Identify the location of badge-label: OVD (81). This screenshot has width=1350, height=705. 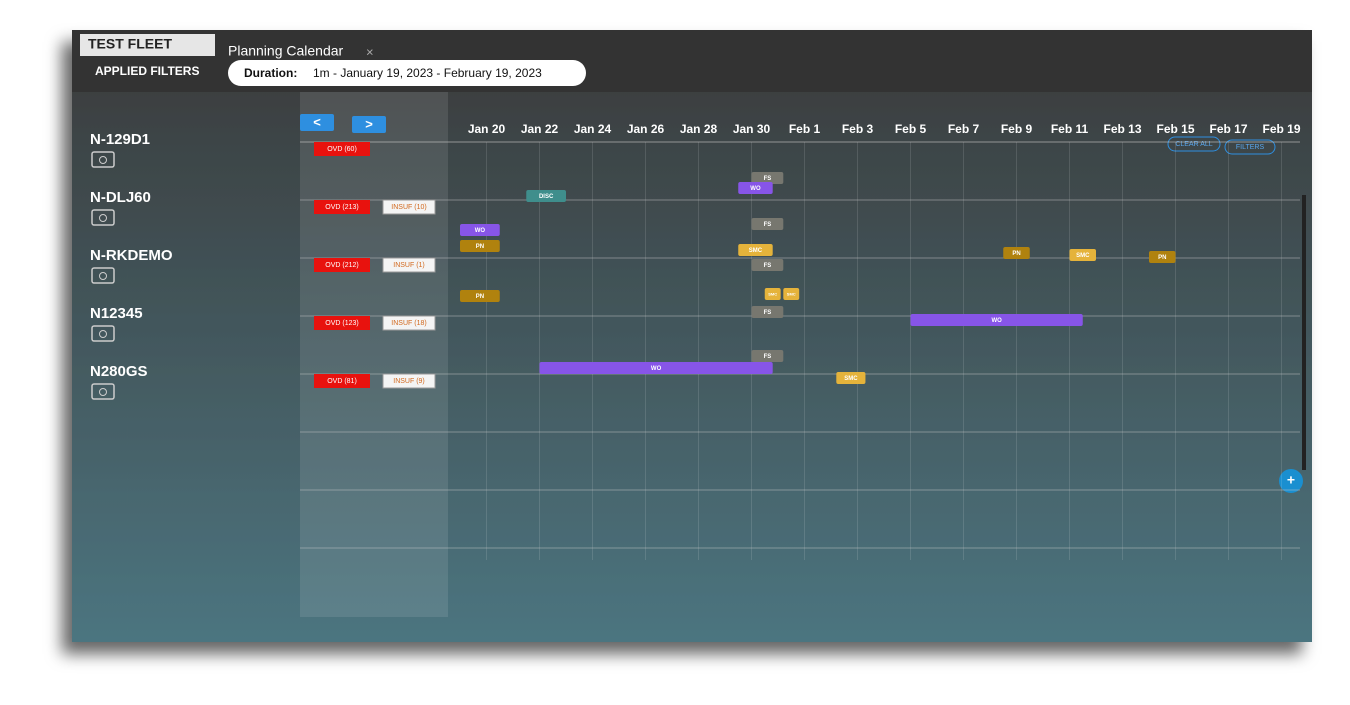
(342, 381).